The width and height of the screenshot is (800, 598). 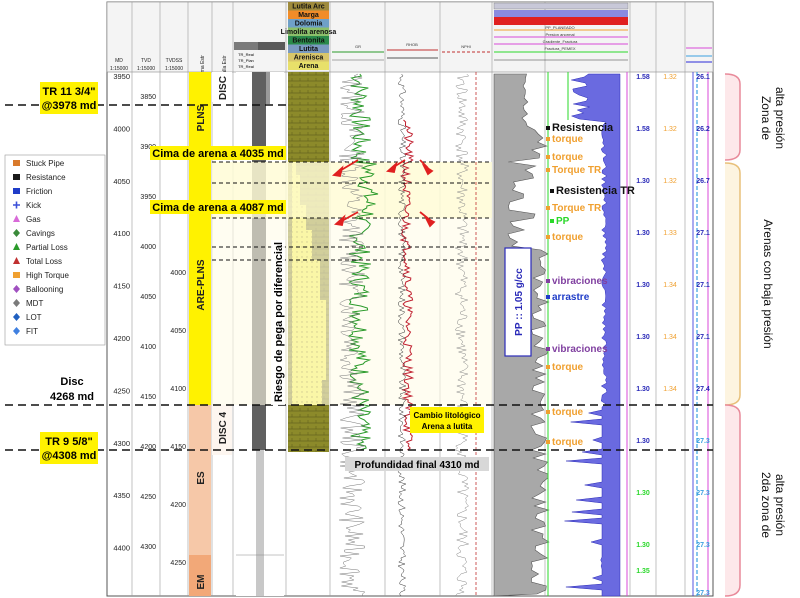 What do you see at coordinates (121, 495) in the screenshot?
I see `md-tick-label: 4350` at bounding box center [121, 495].